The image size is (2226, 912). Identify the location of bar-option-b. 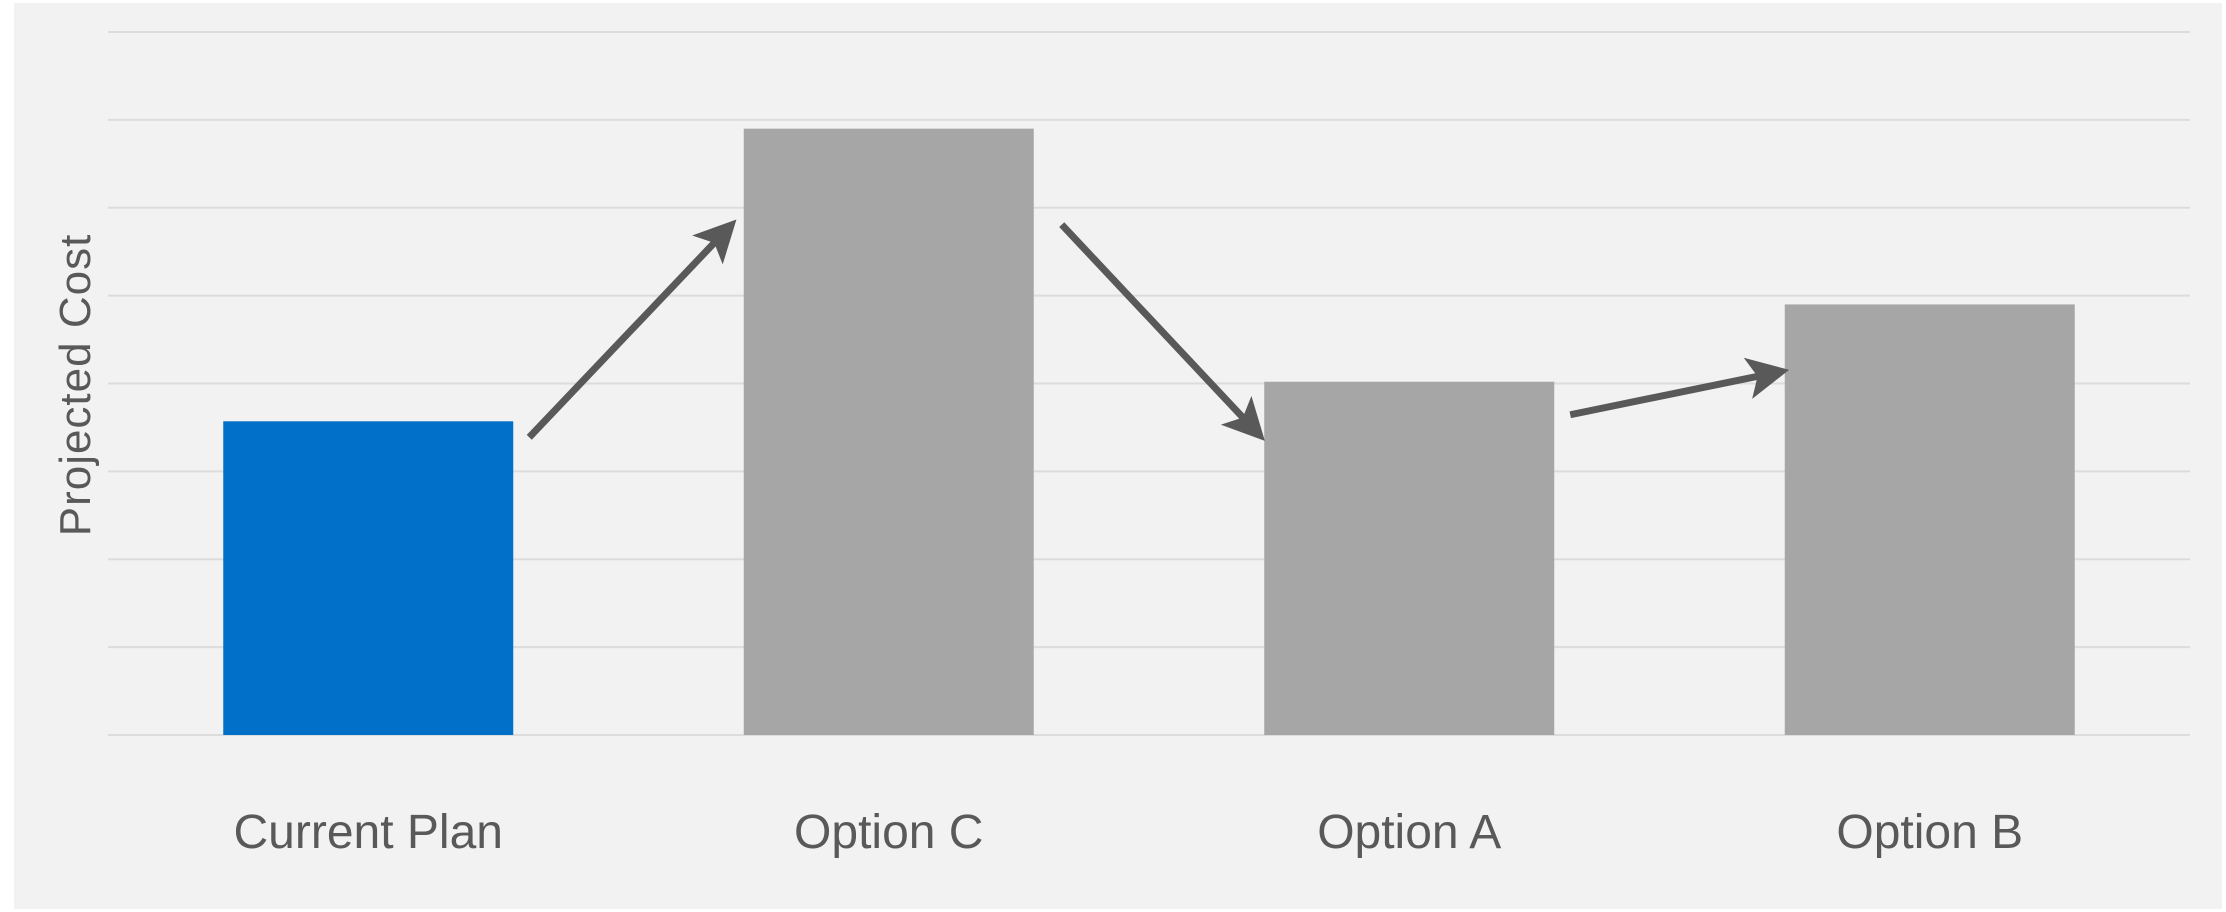
(1929, 519).